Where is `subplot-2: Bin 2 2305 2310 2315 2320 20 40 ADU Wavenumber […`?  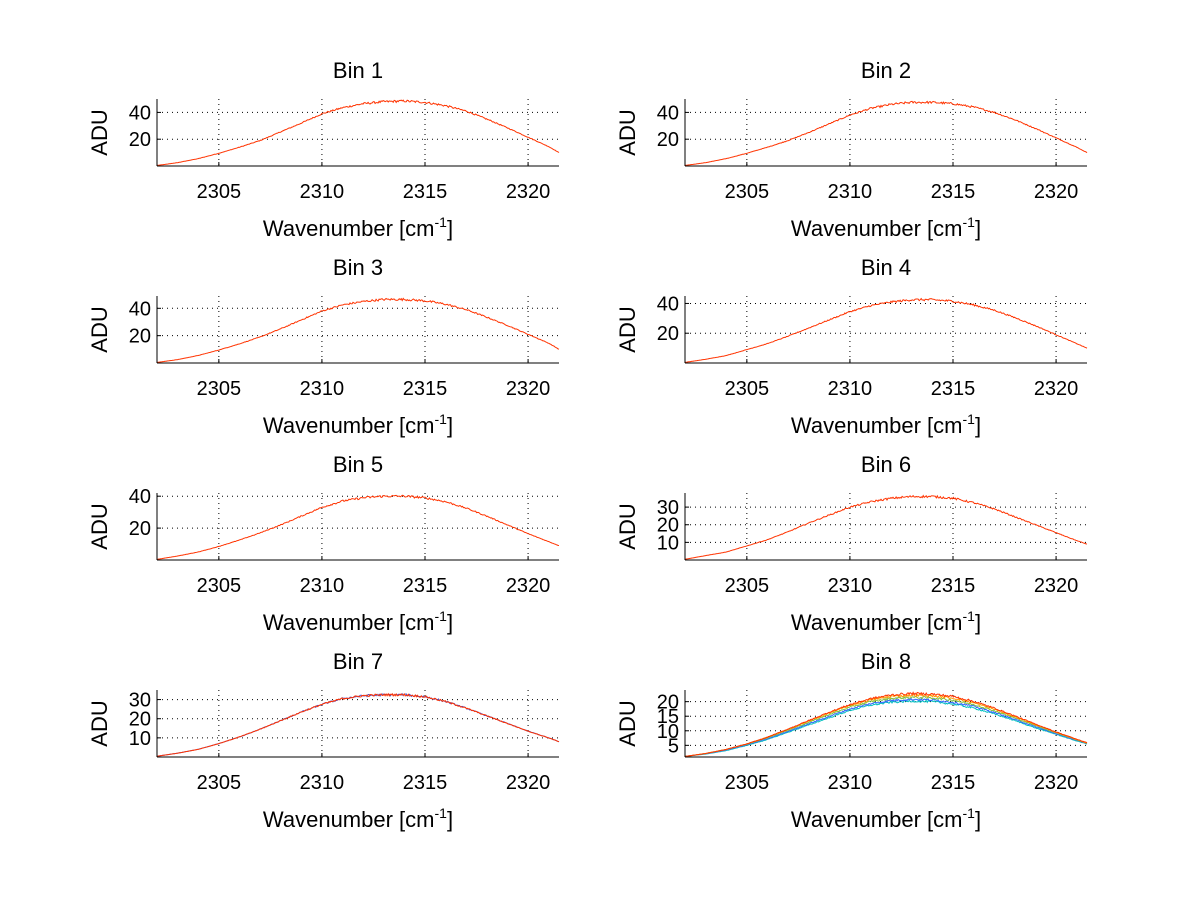
subplot-2: Bin 2 2305 2310 2315 2320 20 40 ADU Wavenumber [… is located at coordinates (851, 149).